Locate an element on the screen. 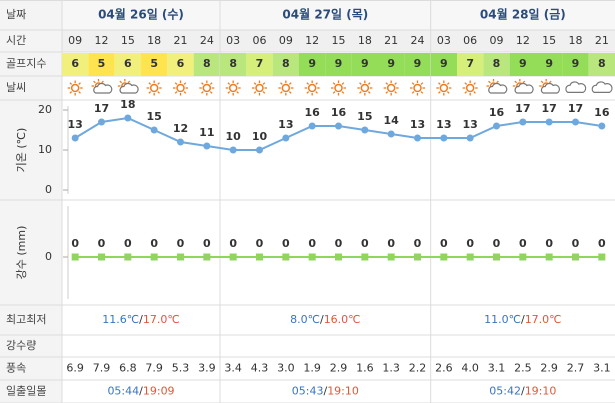  time-label: 12 is located at coordinates (312, 40).